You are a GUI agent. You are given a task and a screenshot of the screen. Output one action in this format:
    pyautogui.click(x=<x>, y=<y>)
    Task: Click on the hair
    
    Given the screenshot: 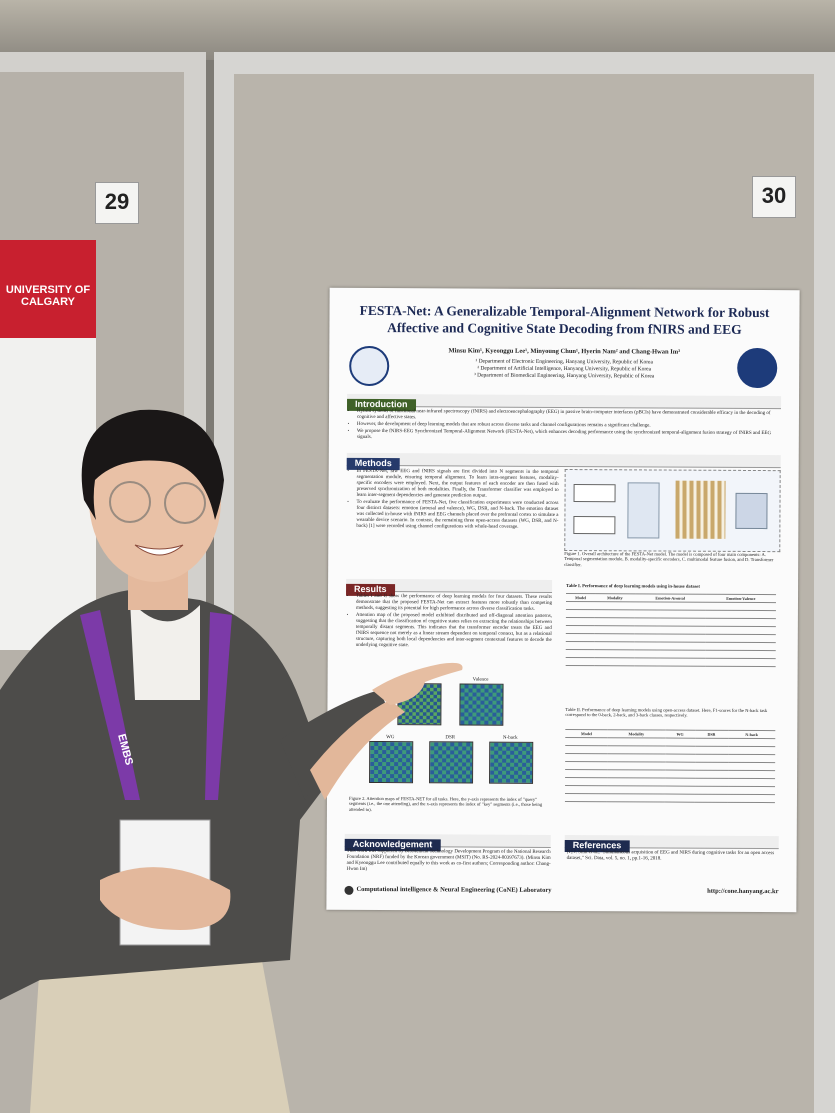 What is the action you would take?
    pyautogui.click(x=153, y=464)
    